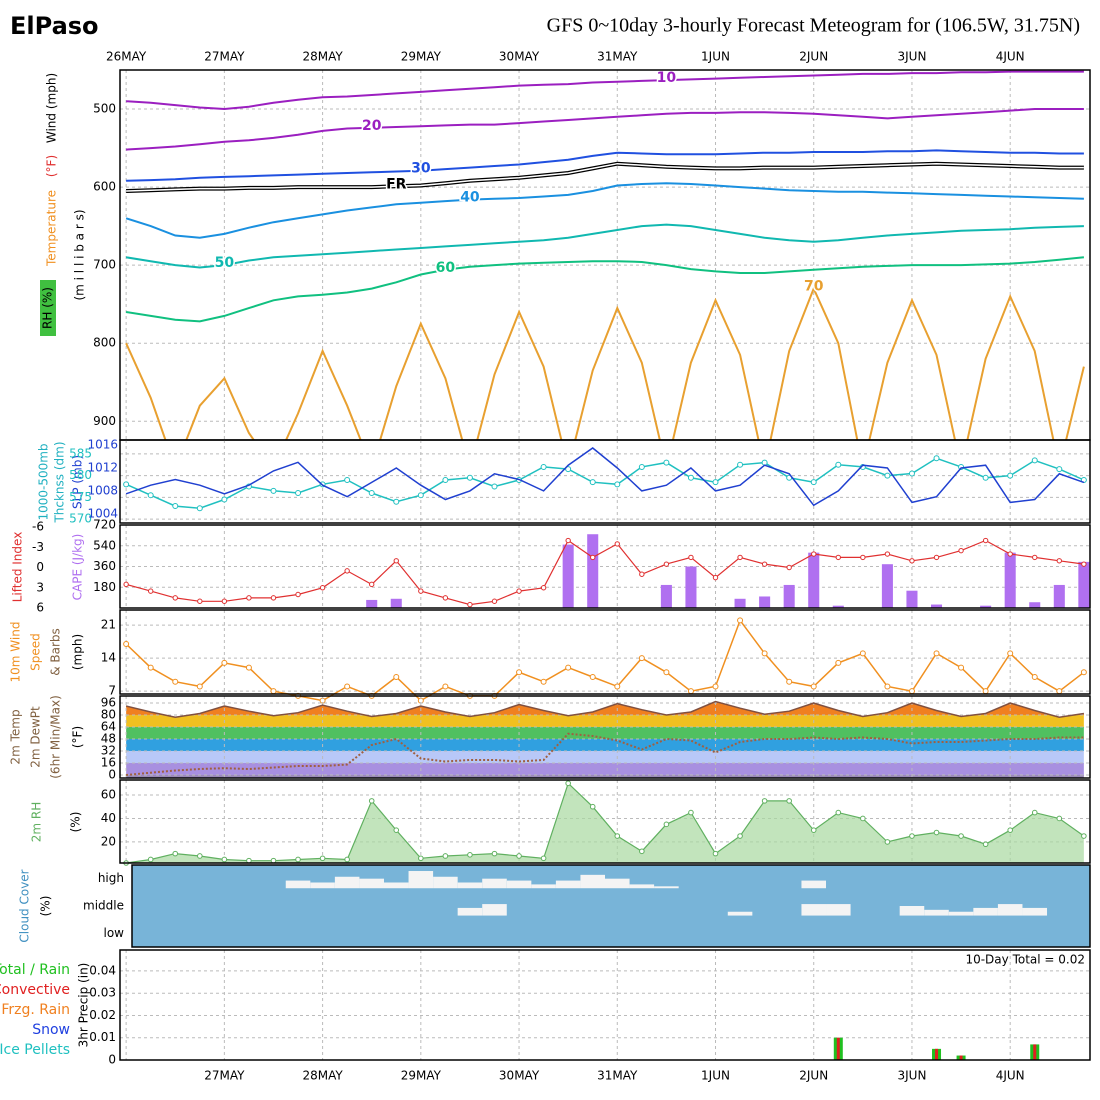 The width and height of the screenshot is (1100, 1100). Describe the element at coordinates (102, 993) in the screenshot. I see `y-tick-label: 0.03` at that location.